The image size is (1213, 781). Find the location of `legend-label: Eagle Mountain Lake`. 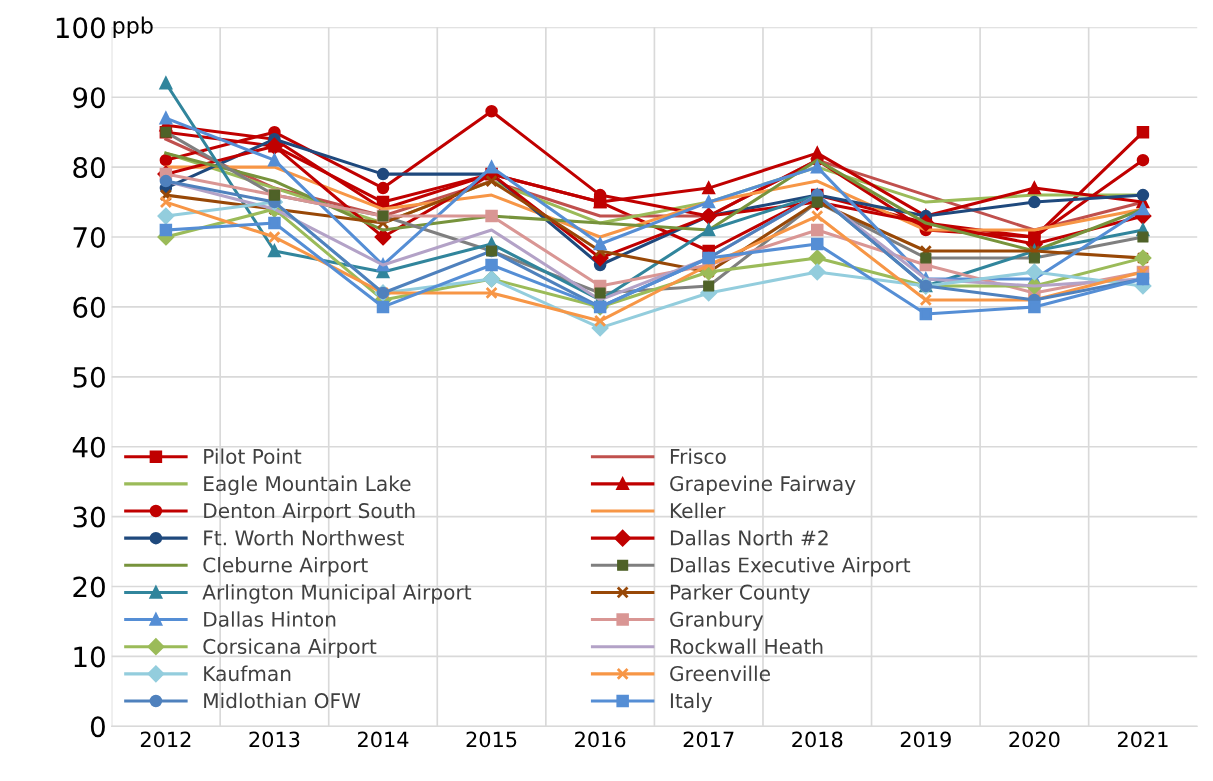

legend-label: Eagle Mountain Lake is located at coordinates (307, 485).